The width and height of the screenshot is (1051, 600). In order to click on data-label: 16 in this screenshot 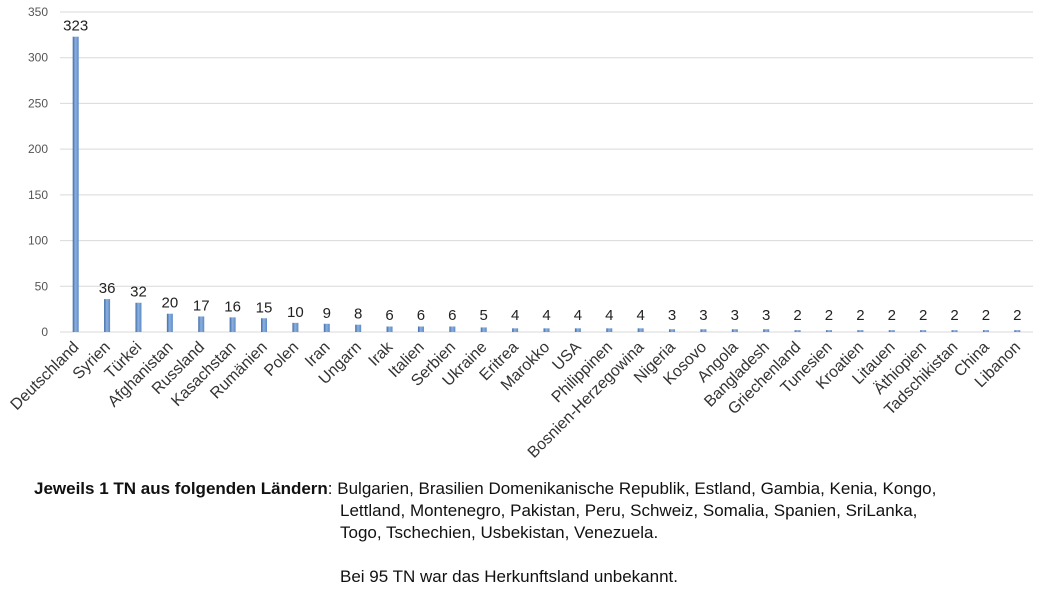, I will do `click(232, 306)`.